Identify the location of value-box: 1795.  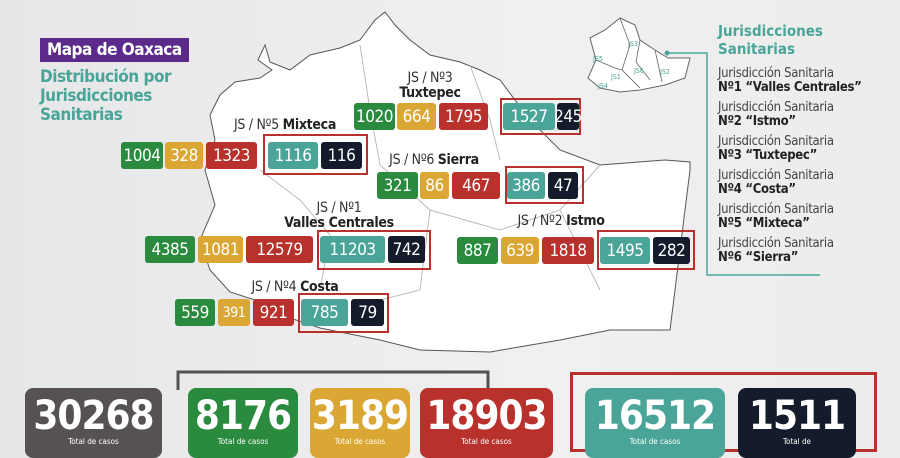
(463, 116).